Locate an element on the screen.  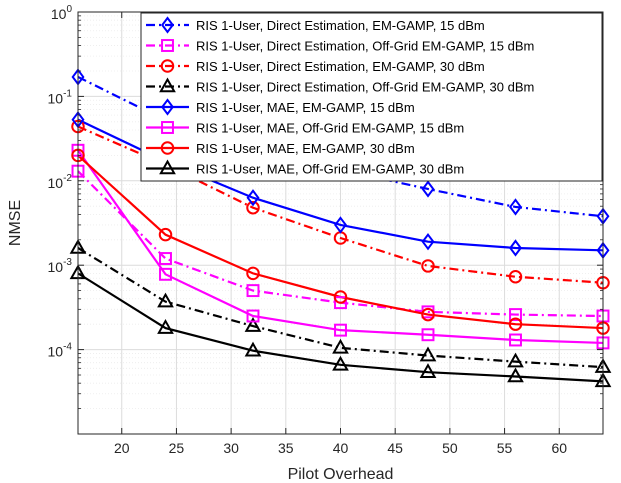
x-tick-label: 20 is located at coordinates (122, 448).